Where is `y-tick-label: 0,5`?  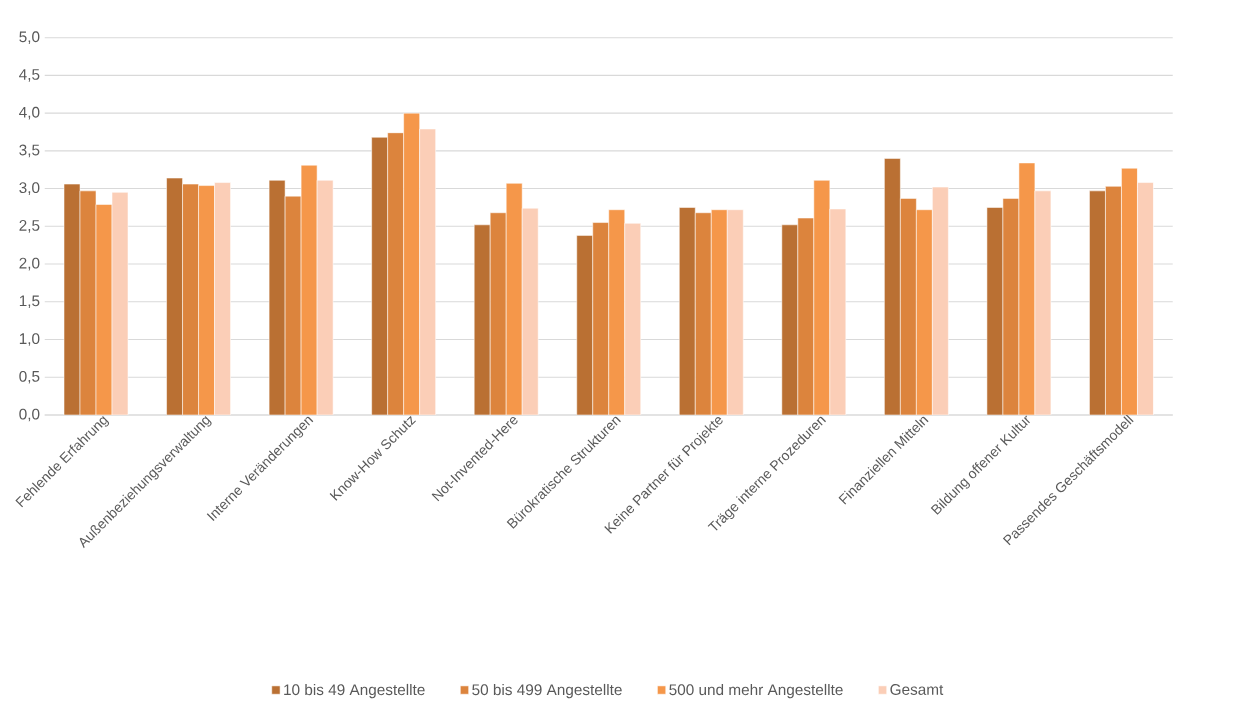
y-tick-label: 0,5 is located at coordinates (29, 377).